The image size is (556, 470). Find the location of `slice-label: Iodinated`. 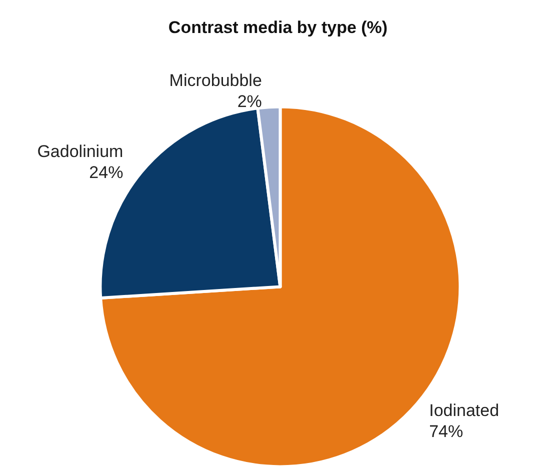

slice-label: Iodinated is located at coordinates (464, 410).